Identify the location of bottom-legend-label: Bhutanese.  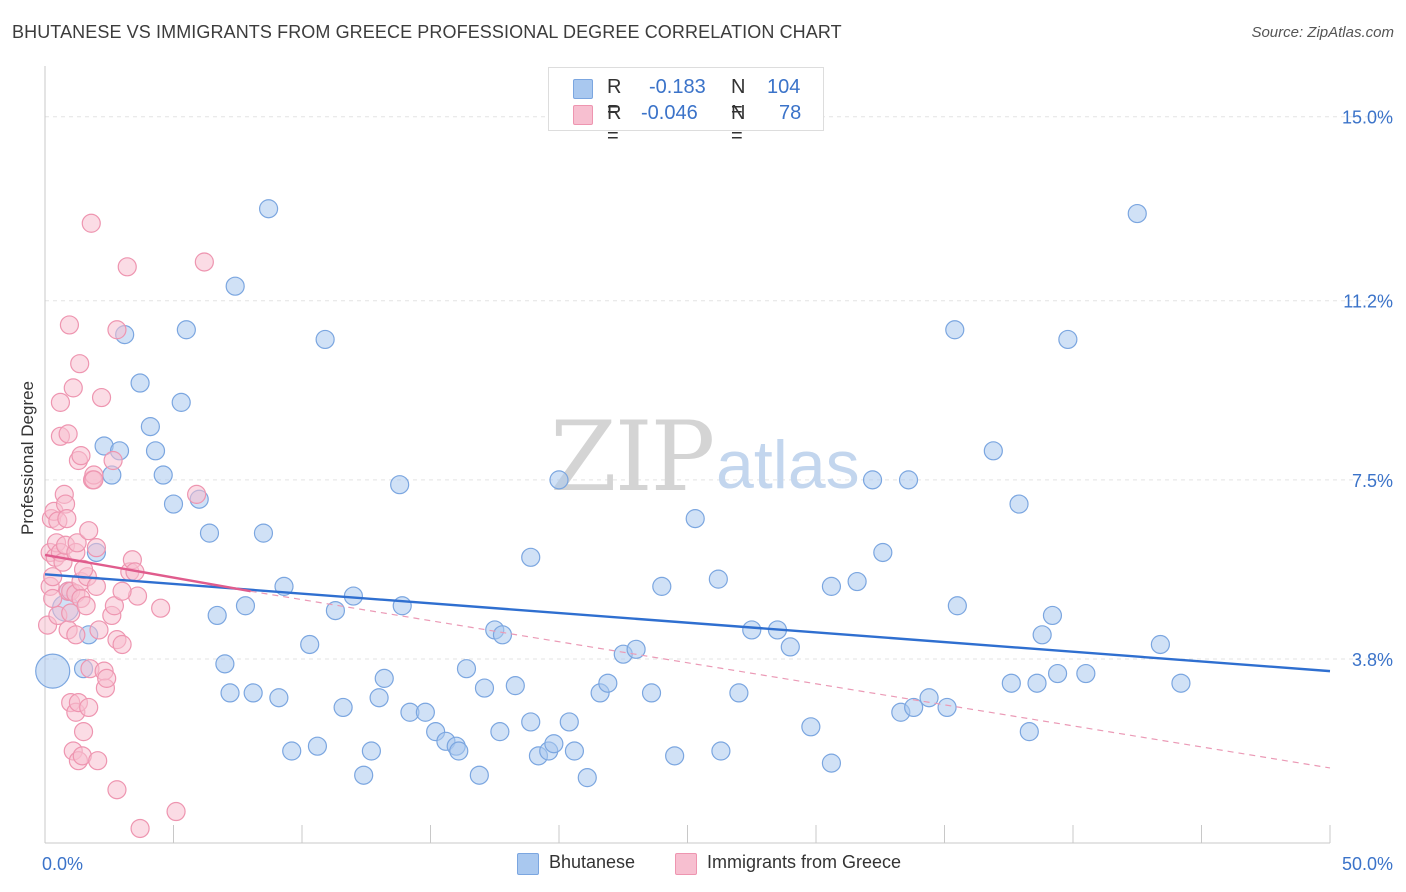
(592, 862).